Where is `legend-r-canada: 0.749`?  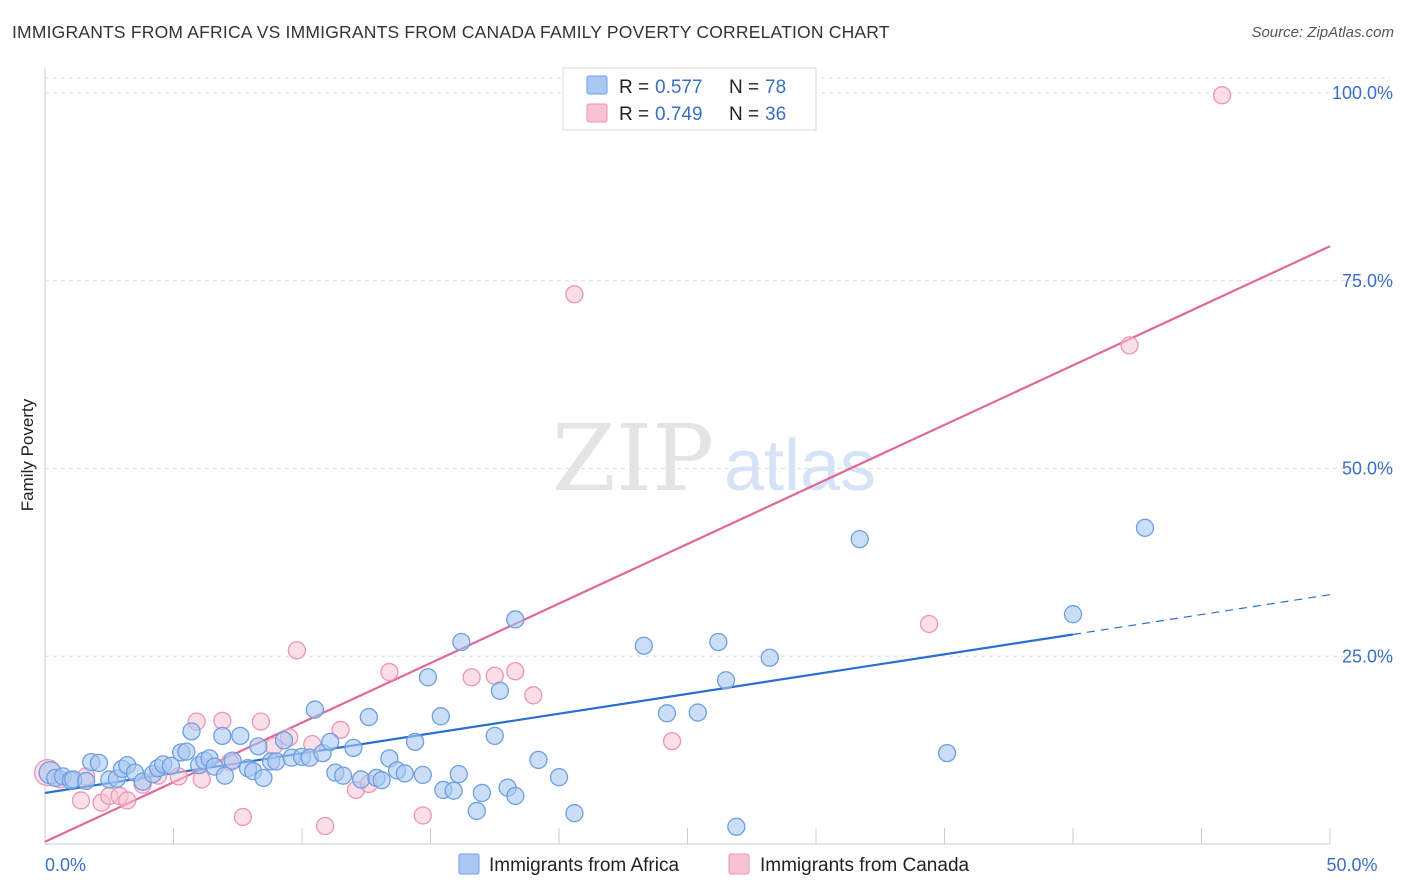 legend-r-canada: 0.749 is located at coordinates (679, 114).